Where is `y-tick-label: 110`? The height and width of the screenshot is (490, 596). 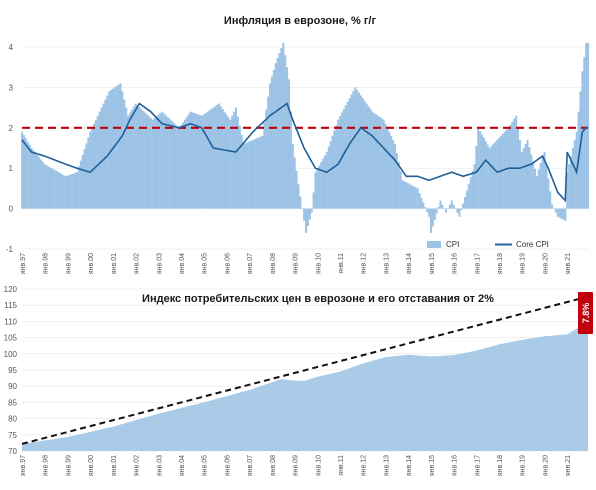 y-tick-label: 110 is located at coordinates (10, 321).